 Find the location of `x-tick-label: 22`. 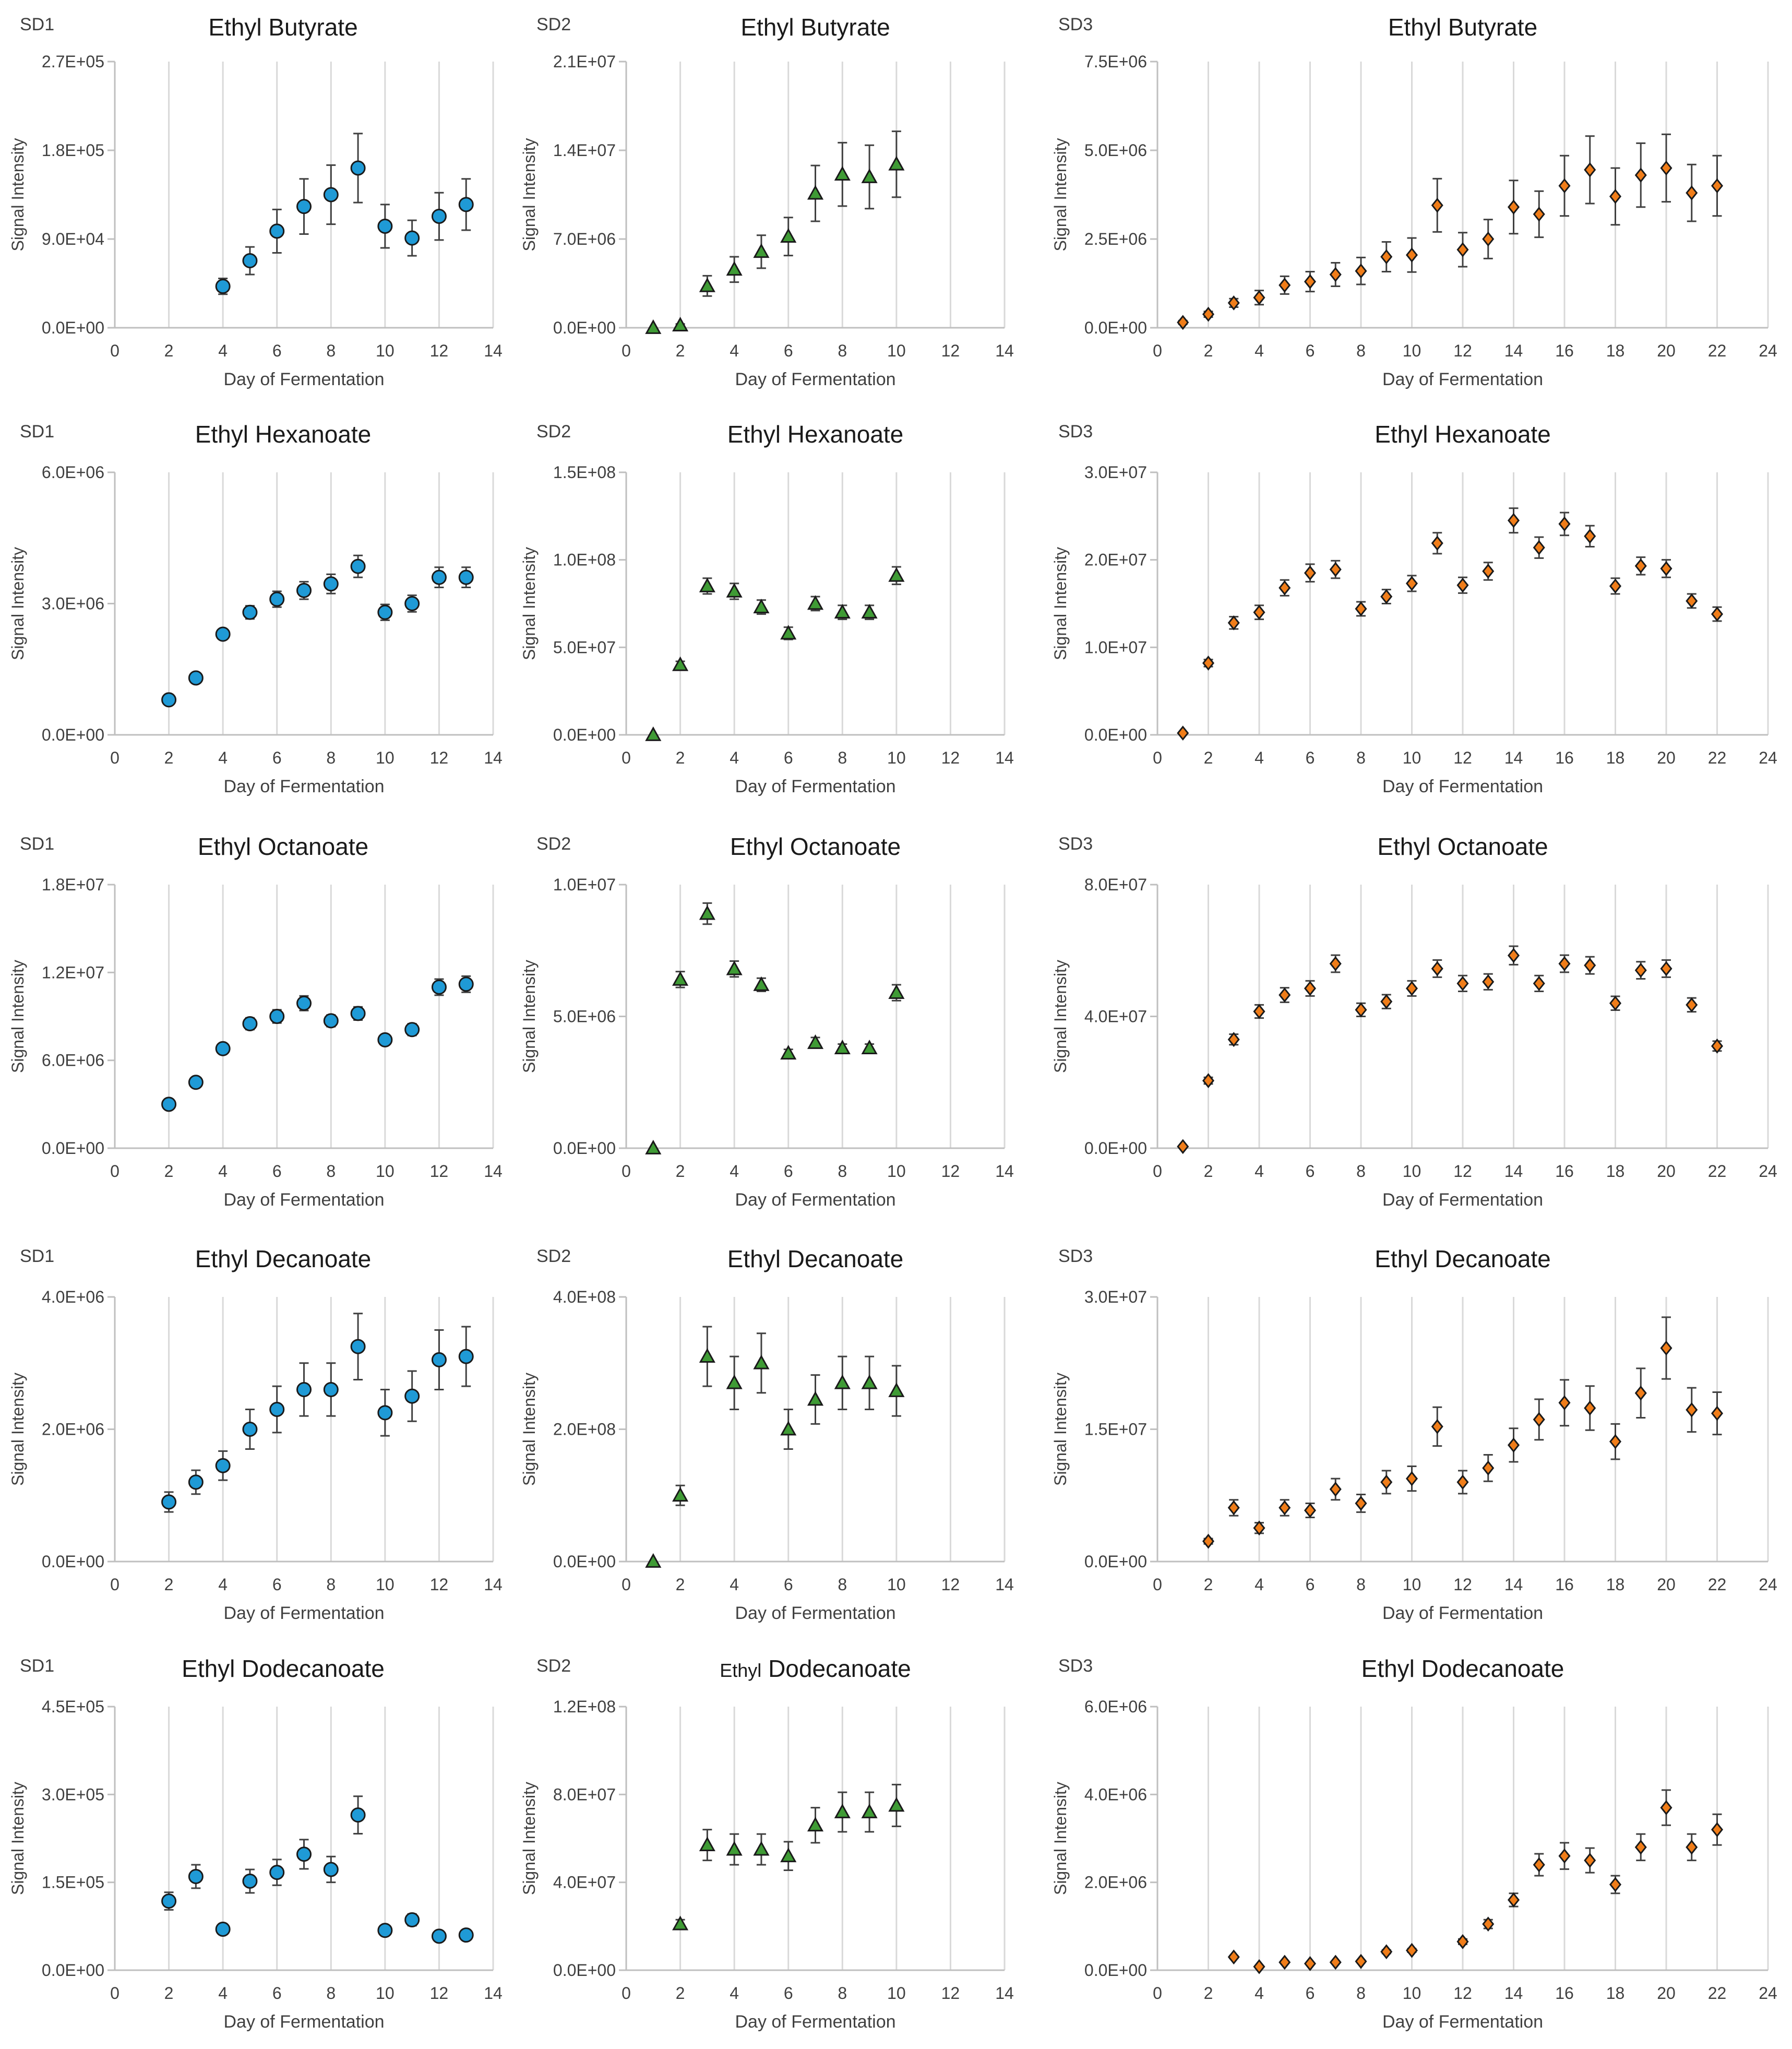

x-tick-label: 22 is located at coordinates (1717, 1171).